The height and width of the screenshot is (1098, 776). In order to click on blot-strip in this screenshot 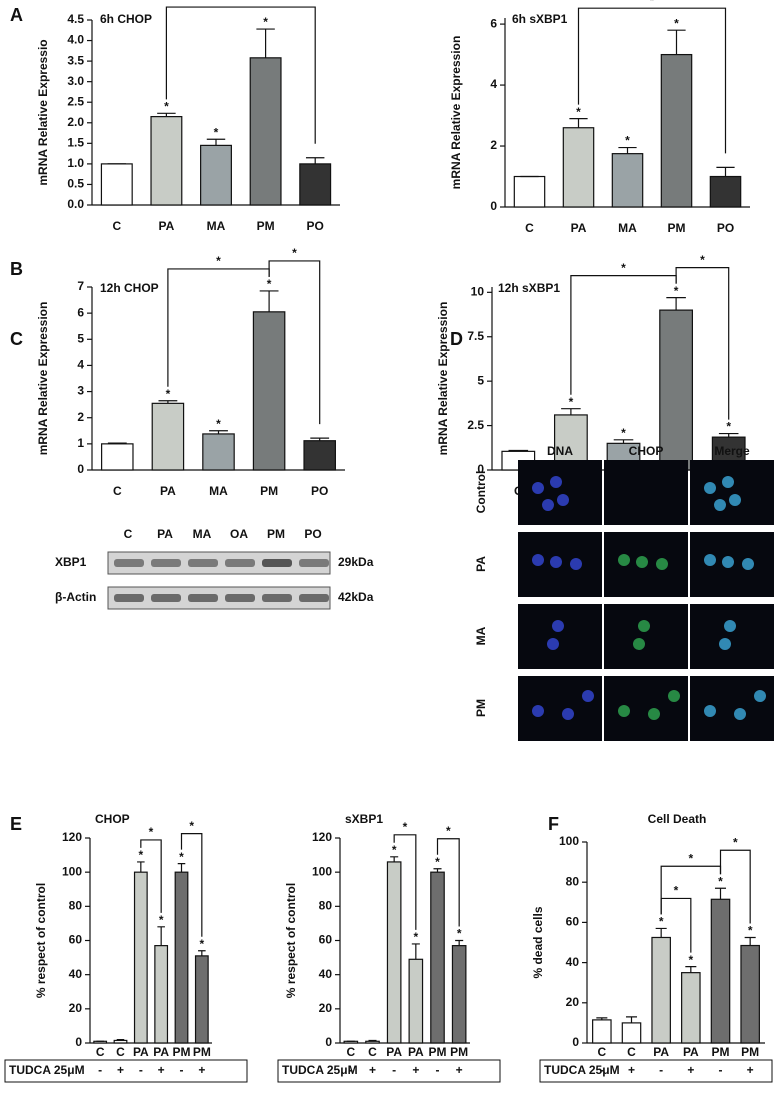, I will do `click(219, 598)`.